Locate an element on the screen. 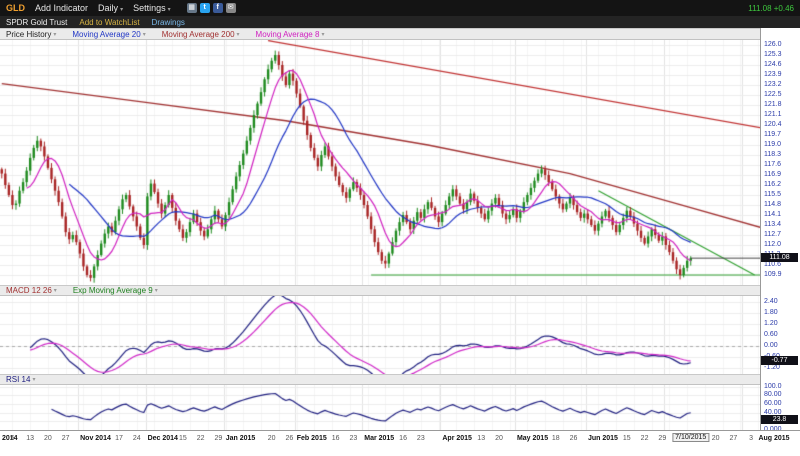  price-axis-tick: 118.3 is located at coordinates (772, 154).